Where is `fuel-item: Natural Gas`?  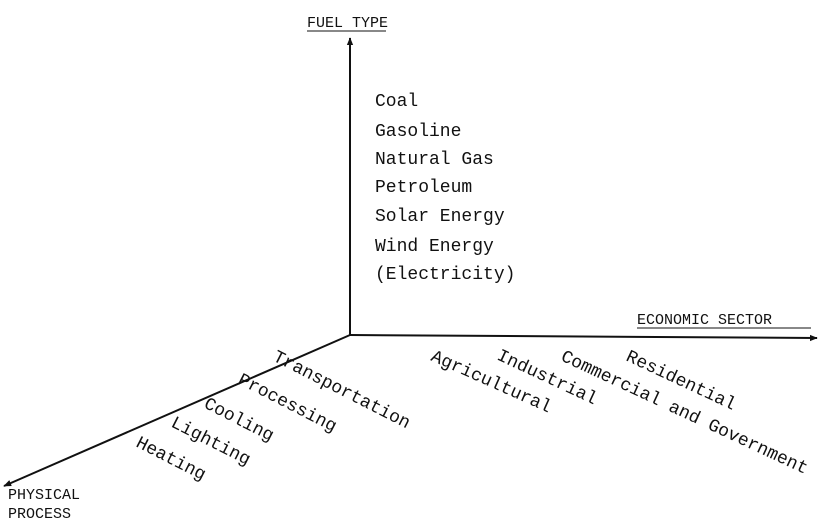 fuel-item: Natural Gas is located at coordinates (434, 160).